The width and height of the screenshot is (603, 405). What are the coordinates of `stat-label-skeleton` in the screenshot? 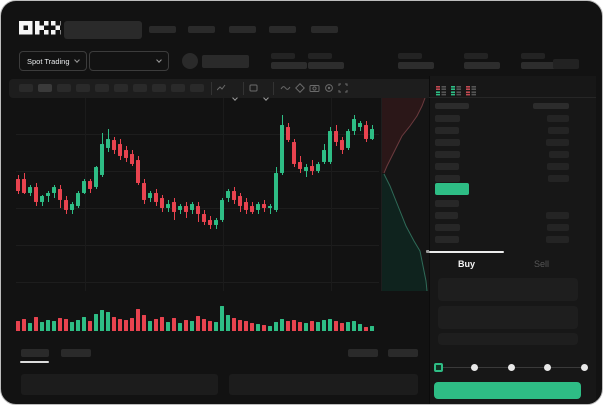 It's located at (410, 56).